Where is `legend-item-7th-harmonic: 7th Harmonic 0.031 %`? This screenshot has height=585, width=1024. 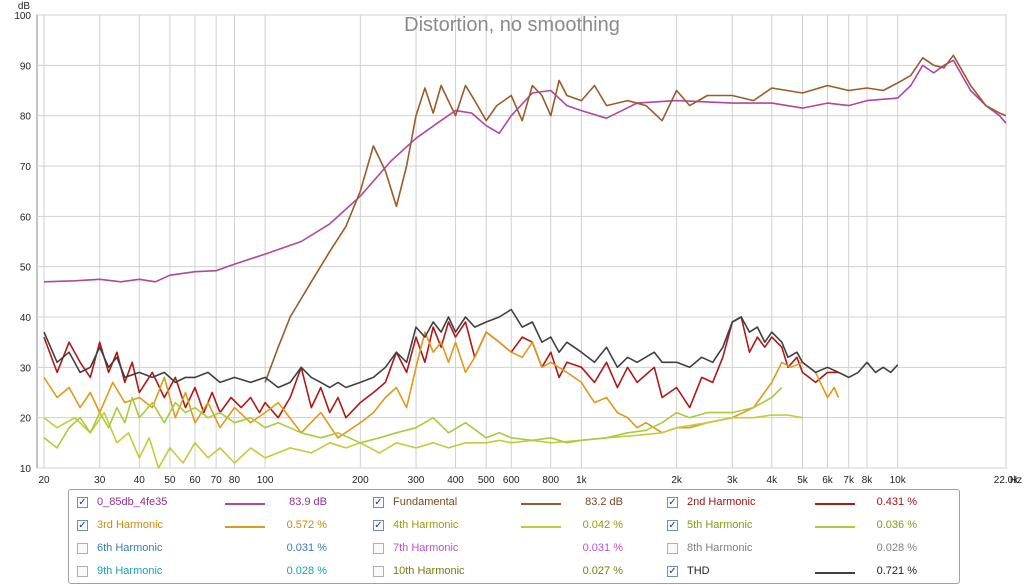
legend-item-7th-harmonic: 7th Harmonic 0.031 % is located at coordinates (513, 550).